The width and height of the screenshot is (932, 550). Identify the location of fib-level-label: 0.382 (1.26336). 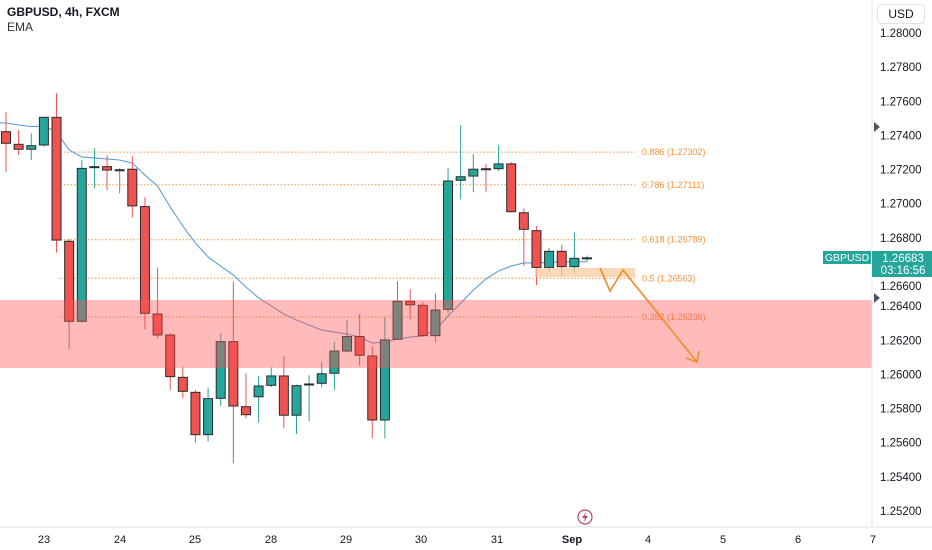
(674, 317).